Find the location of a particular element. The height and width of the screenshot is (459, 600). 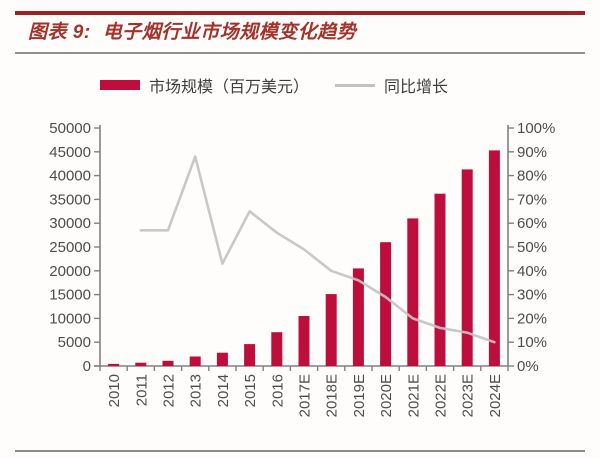

chart-legend: 市场规模（百万美元） 同比增长 is located at coordinates (287, 85).